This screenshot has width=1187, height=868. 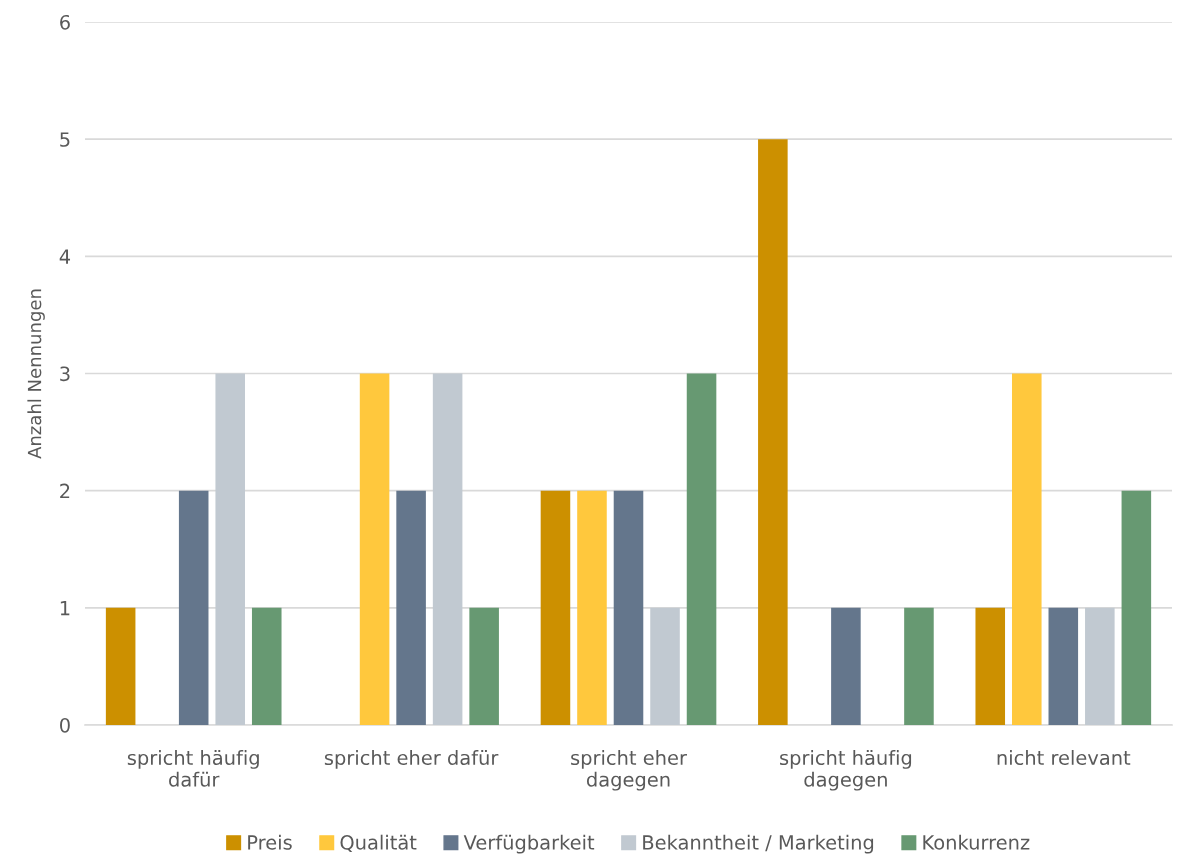 I want to click on legend-label: Bekanntheit / Marketing, so click(x=758, y=844).